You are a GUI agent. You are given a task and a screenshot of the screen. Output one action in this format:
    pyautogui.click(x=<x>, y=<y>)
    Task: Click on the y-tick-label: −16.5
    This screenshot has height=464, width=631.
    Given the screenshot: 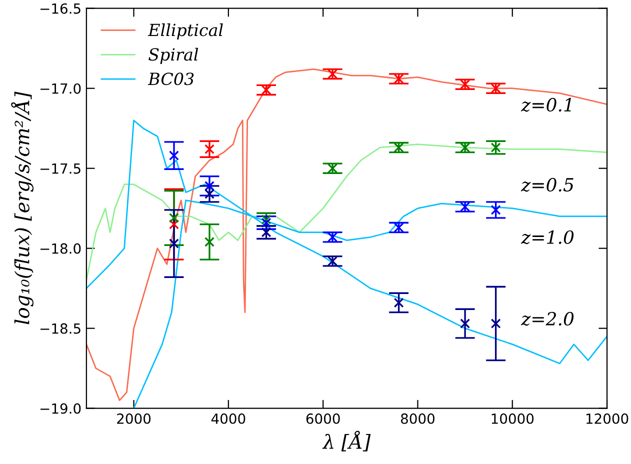 What is the action you would take?
    pyautogui.click(x=60, y=8)
    